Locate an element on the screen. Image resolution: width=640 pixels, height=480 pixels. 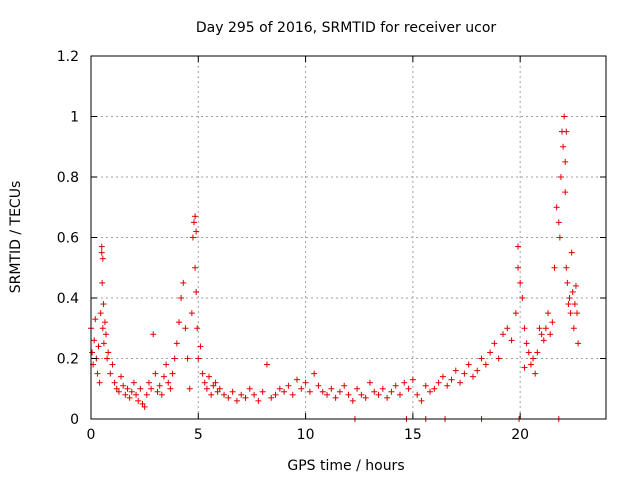
x-tick-label: 10 is located at coordinates (306, 435).